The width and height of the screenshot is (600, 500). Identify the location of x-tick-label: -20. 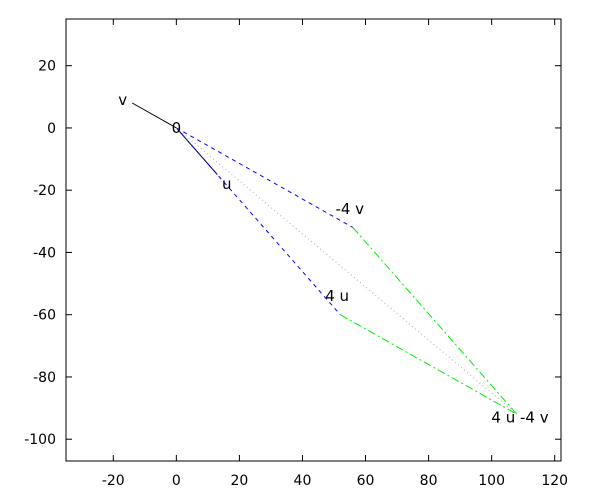
(113, 481).